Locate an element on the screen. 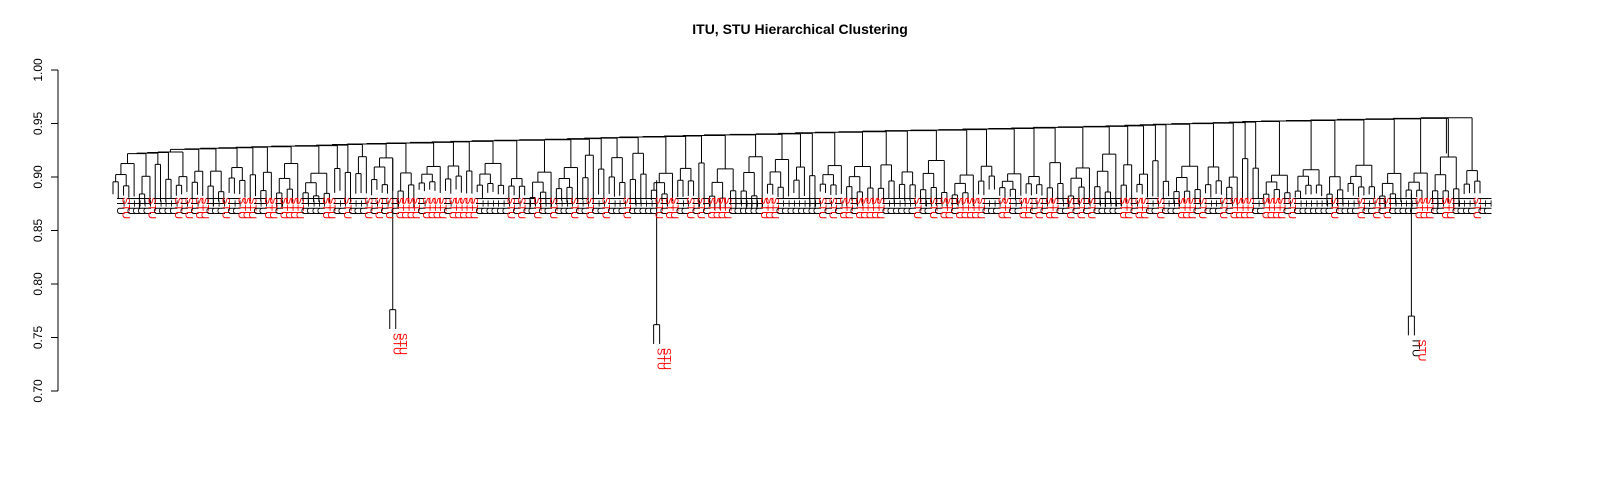 This screenshot has width=1600, height=480. outlier-leaf-label: ITU is located at coordinates (1415, 348).